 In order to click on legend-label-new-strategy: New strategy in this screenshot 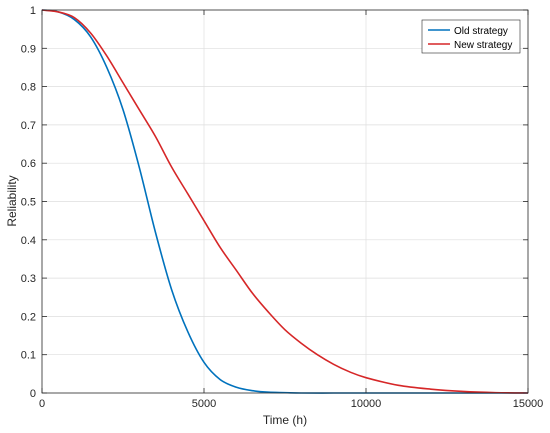, I will do `click(483, 45)`.